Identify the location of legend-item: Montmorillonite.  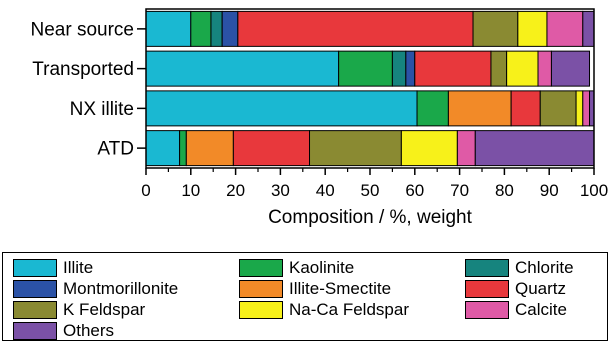
(95, 289).